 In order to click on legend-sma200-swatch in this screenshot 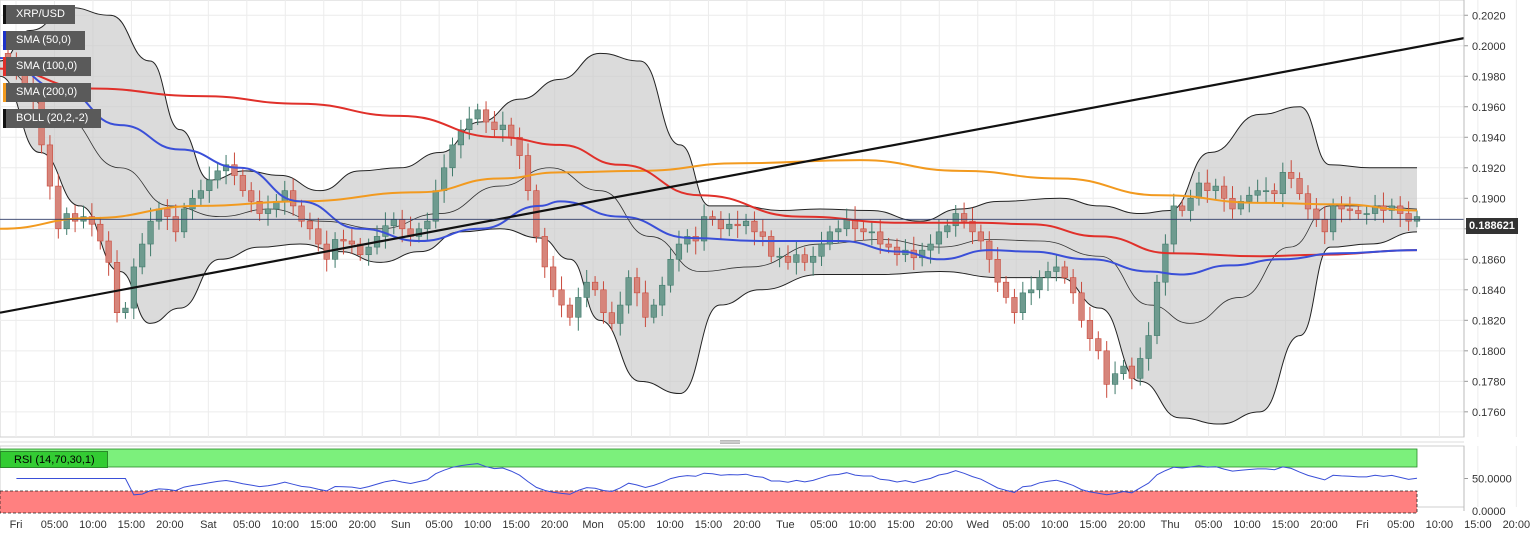, I will do `click(4, 92)`.